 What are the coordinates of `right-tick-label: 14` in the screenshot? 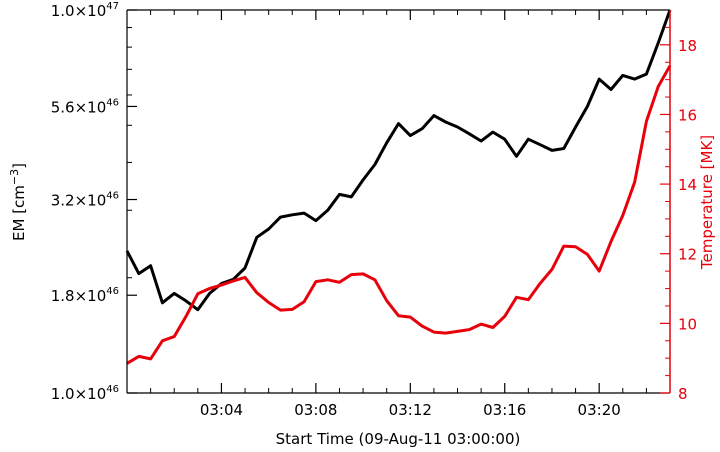 It's located at (687, 185).